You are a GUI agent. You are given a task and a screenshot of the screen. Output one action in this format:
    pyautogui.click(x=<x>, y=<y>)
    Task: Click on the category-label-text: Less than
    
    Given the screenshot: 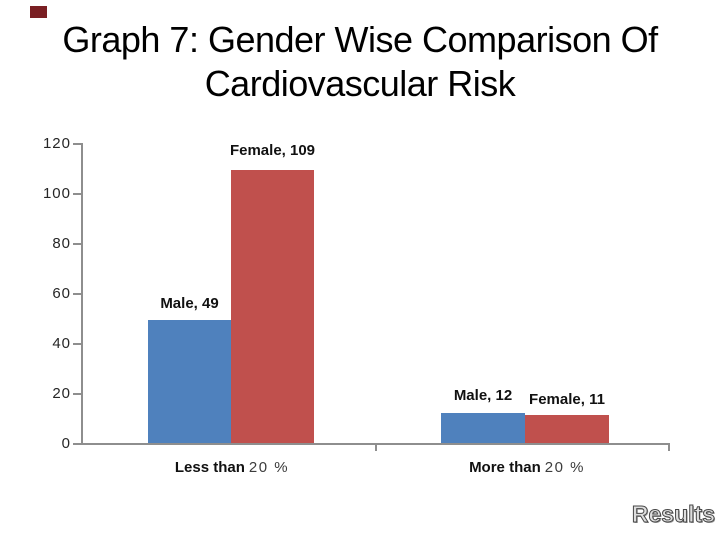 What is the action you would take?
    pyautogui.click(x=209, y=467)
    